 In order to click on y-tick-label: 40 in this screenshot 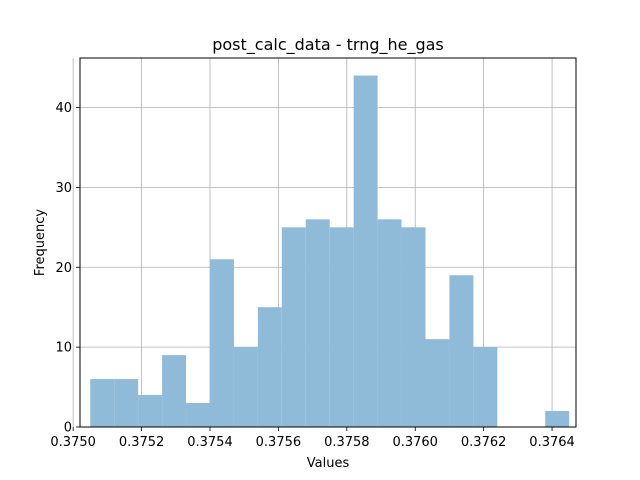, I will do `click(63, 108)`.